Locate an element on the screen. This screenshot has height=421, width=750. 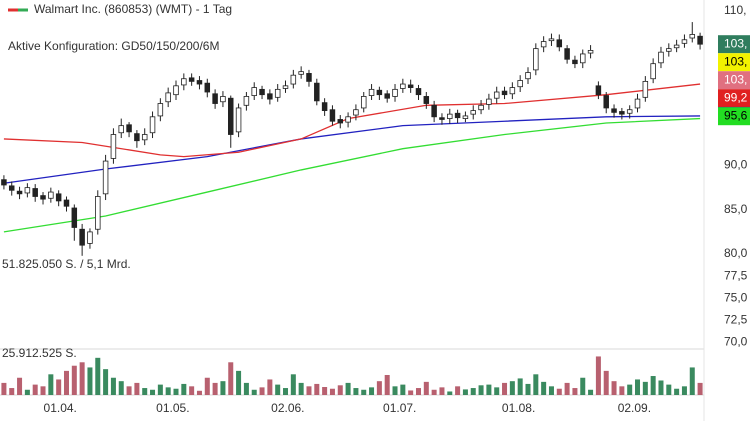
volume-tick-label: 51.825.050 S. / 5,1 Mrd. is located at coordinates (66, 264).